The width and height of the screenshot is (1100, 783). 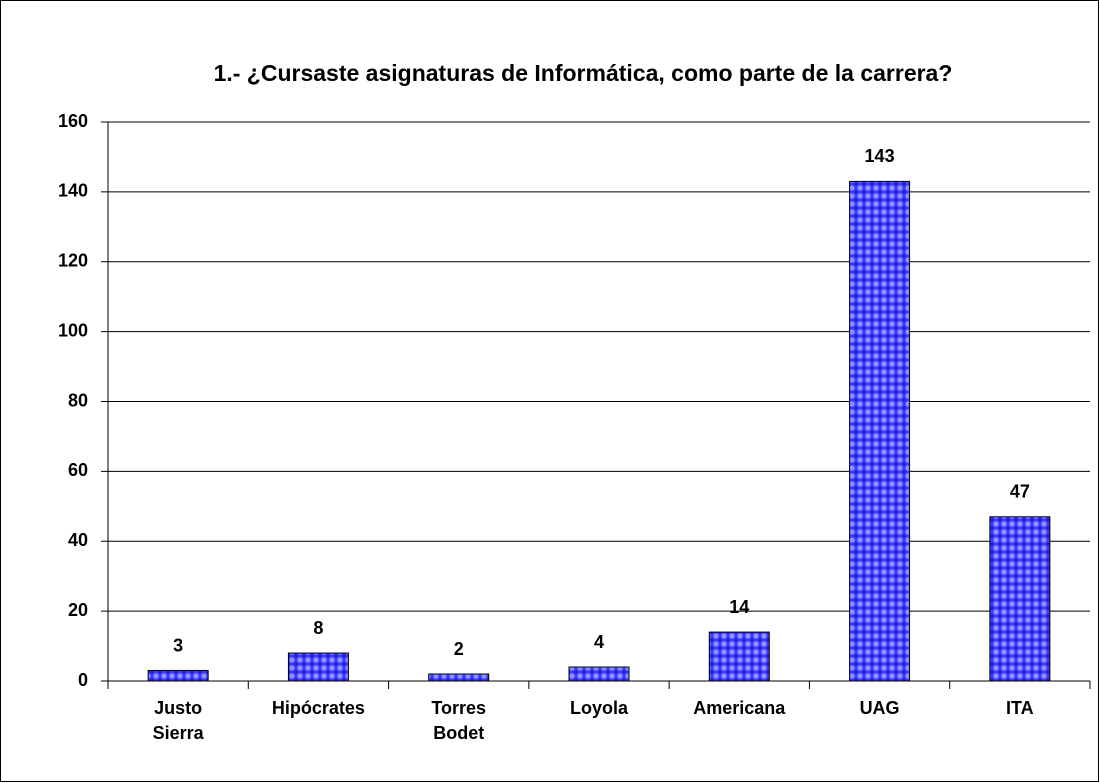 What do you see at coordinates (78, 470) in the screenshot?
I see `y-tick-label: 60` at bounding box center [78, 470].